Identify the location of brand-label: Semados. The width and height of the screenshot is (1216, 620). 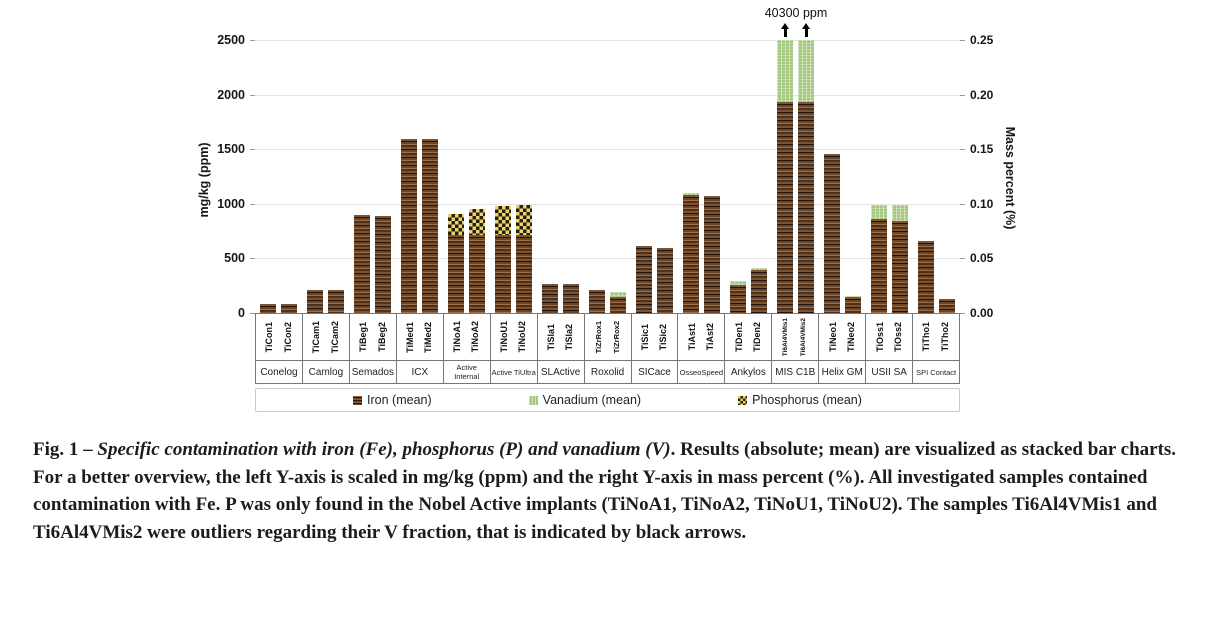
(372, 372).